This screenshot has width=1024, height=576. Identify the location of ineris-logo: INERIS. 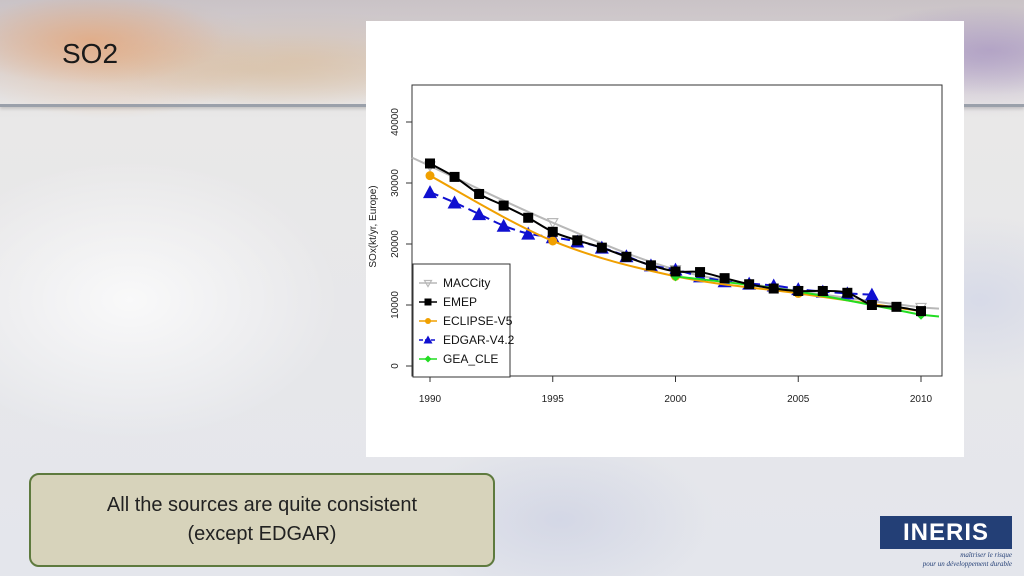
(946, 532).